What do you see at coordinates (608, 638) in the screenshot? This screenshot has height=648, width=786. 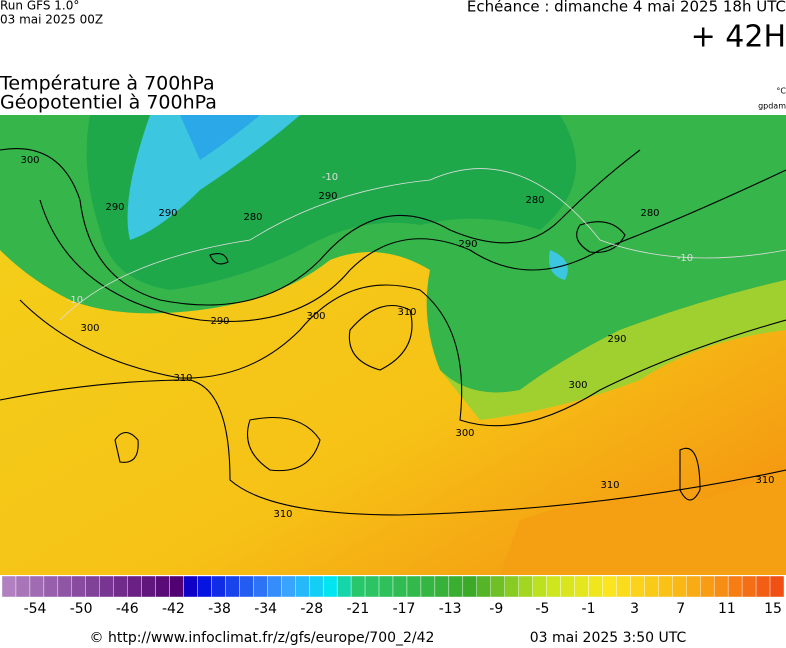 I see `footer-time: 03 mai 2025 3:50 UTC` at bounding box center [608, 638].